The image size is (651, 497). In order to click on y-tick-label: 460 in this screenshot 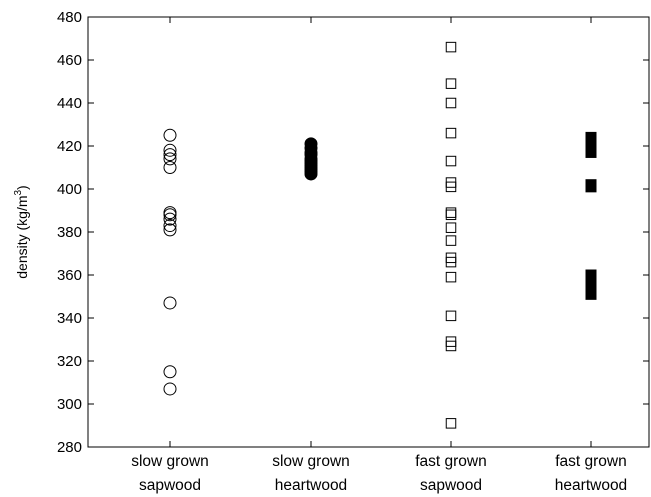, I will do `click(69, 60)`.